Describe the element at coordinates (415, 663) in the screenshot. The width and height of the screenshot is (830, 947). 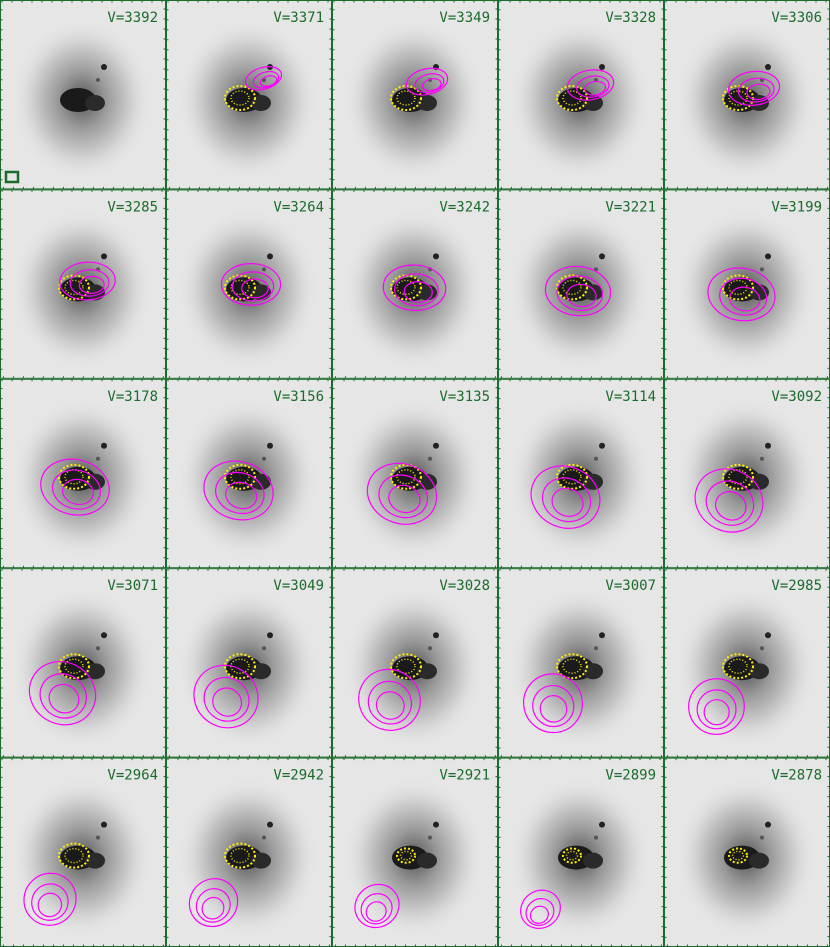
I see `panel: V=3028` at that location.